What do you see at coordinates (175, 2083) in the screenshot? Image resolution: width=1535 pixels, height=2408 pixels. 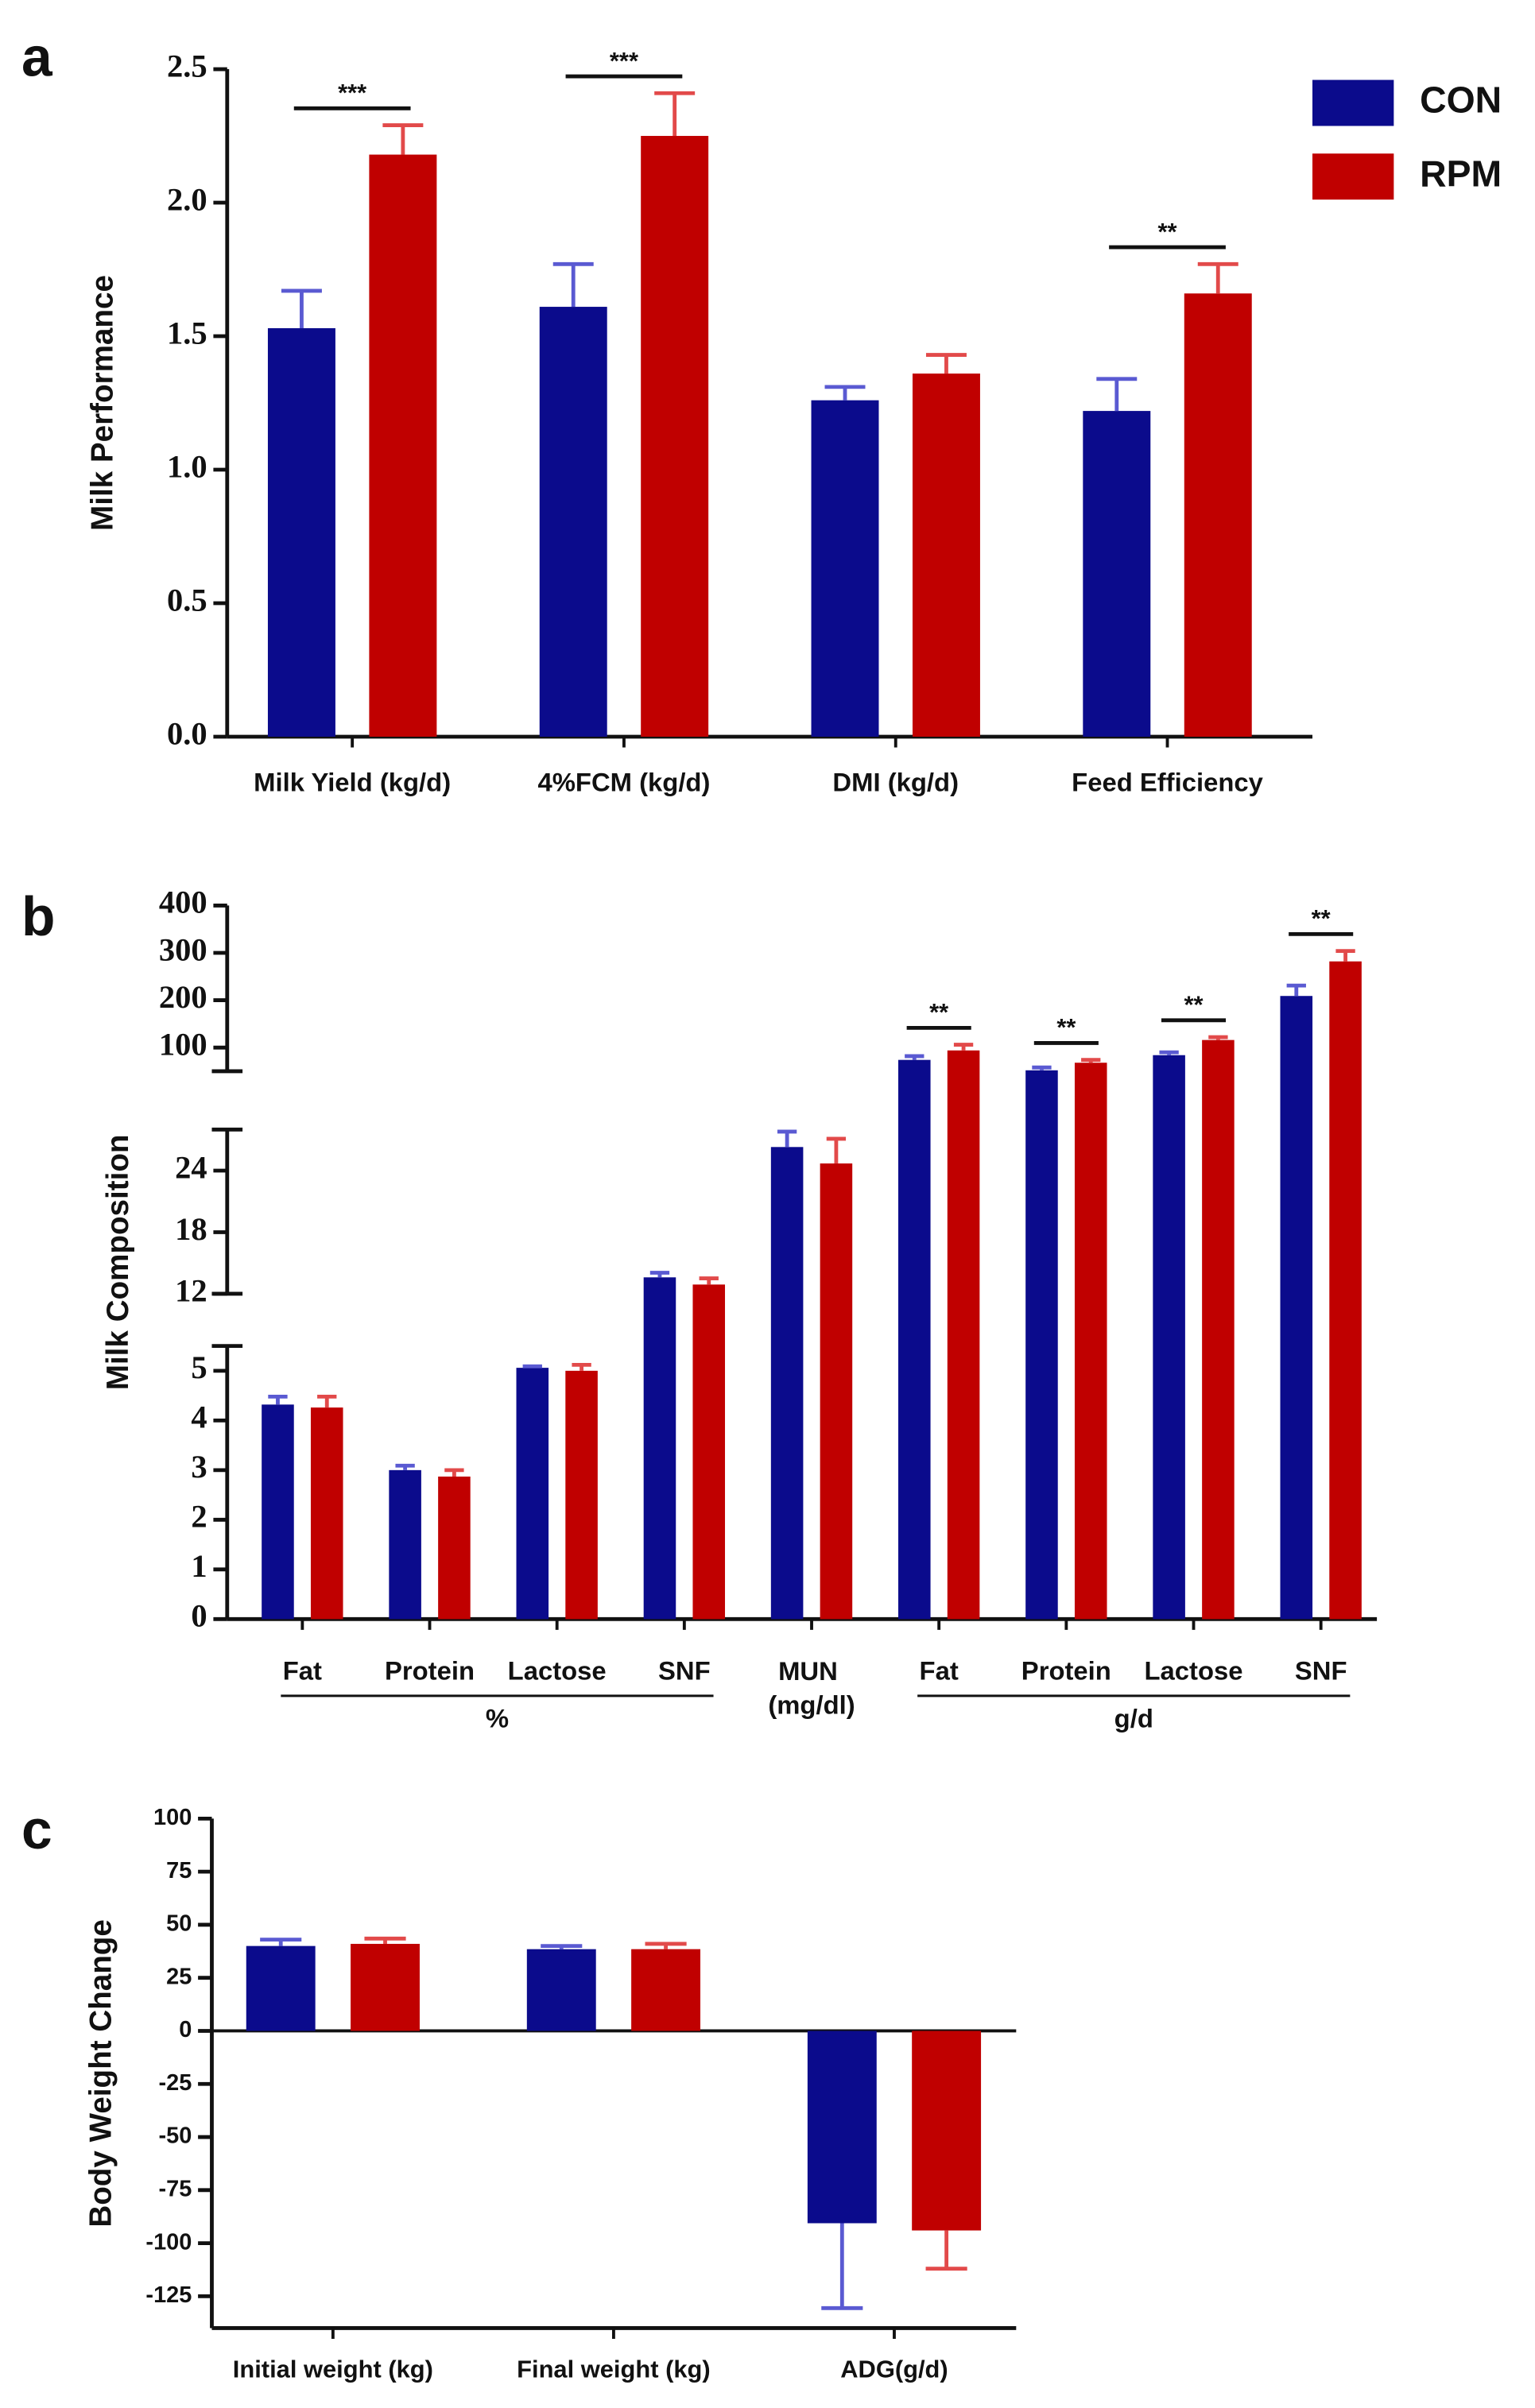 I see `y-tick-label: -25` at bounding box center [175, 2083].